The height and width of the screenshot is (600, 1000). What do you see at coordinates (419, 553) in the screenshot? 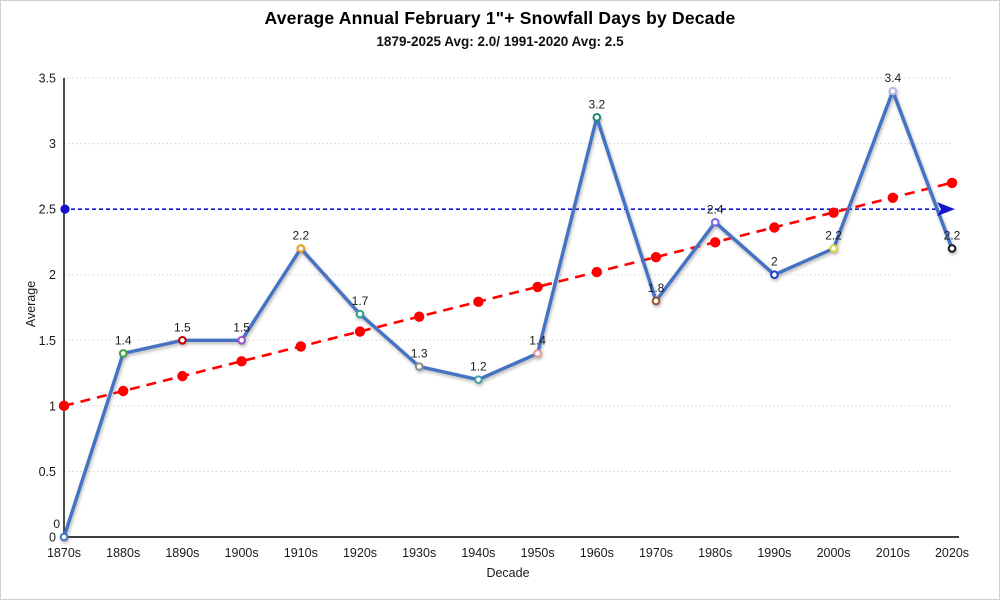
I see `x-tick-label: 1930s` at bounding box center [419, 553].